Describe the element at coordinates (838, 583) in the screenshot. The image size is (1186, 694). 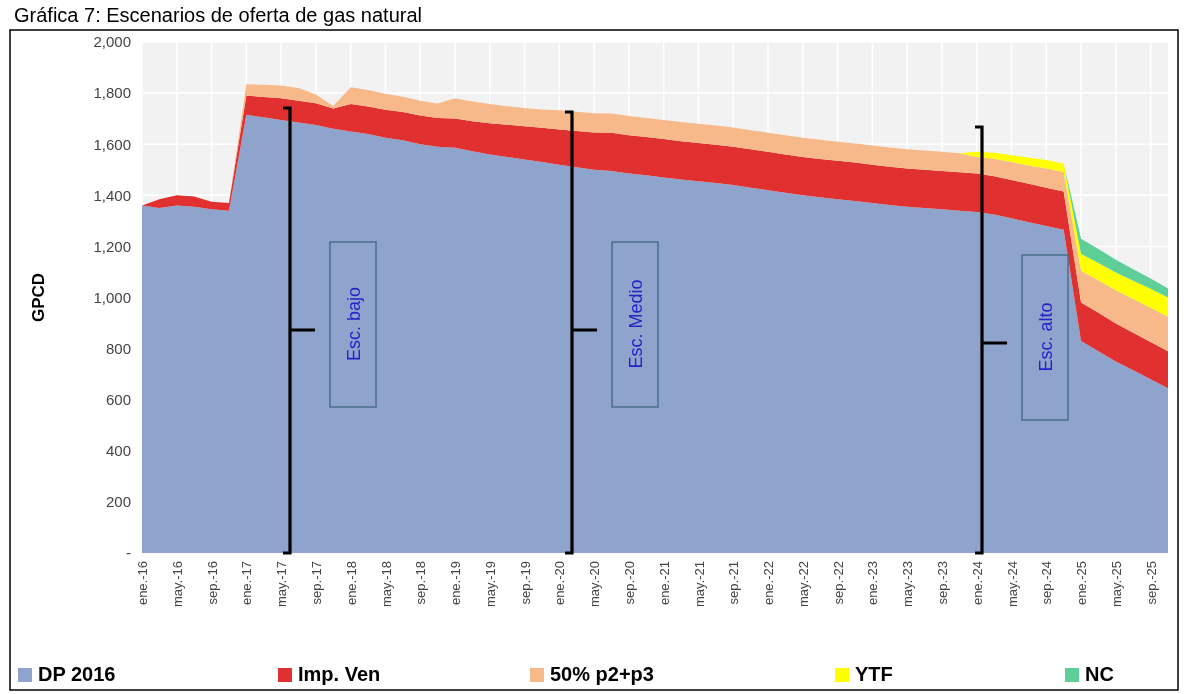
I see `x-tick-label: sep.-22` at that location.